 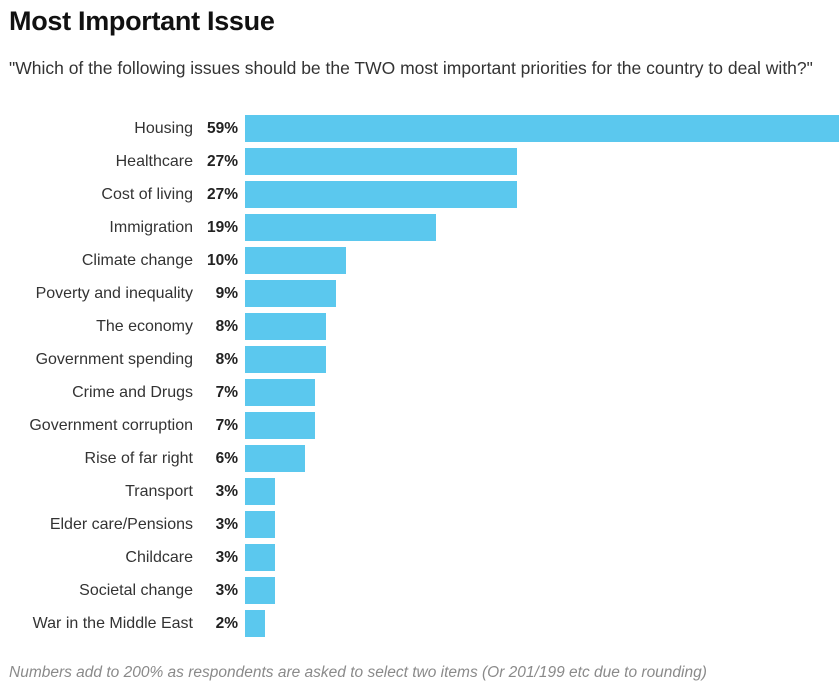 I want to click on value-label: 6%, so click(x=226, y=458).